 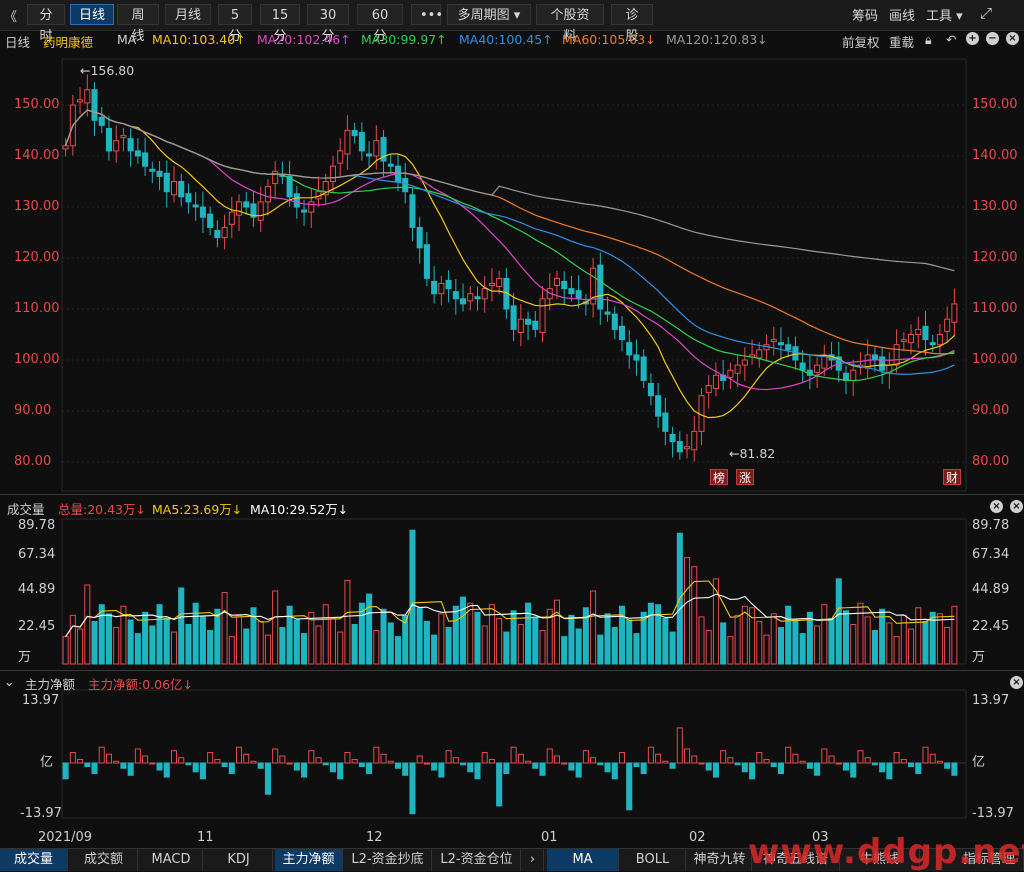 I want to click on indicator-tab-5: L2-资金抄底, so click(x=388, y=860).